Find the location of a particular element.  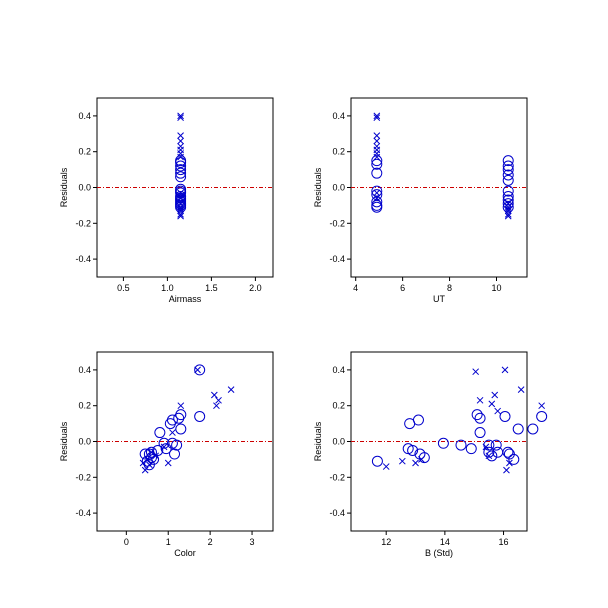

x-tick-label: 2 is located at coordinates (210, 542).